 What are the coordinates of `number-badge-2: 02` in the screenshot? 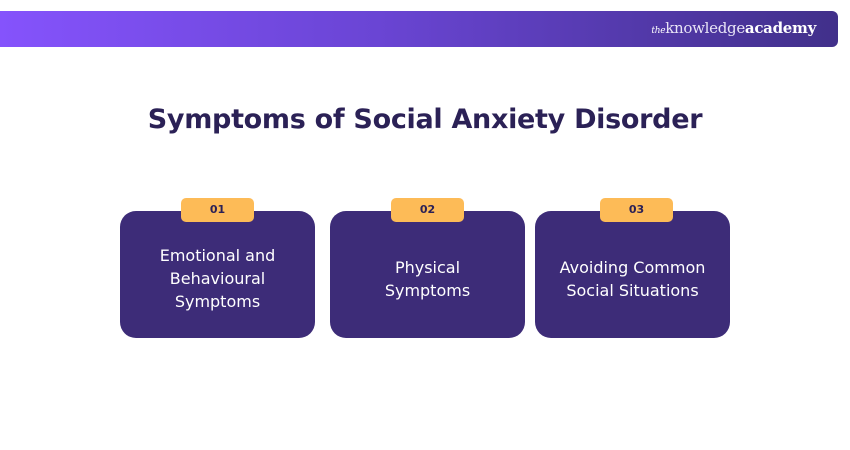 It's located at (427, 210).